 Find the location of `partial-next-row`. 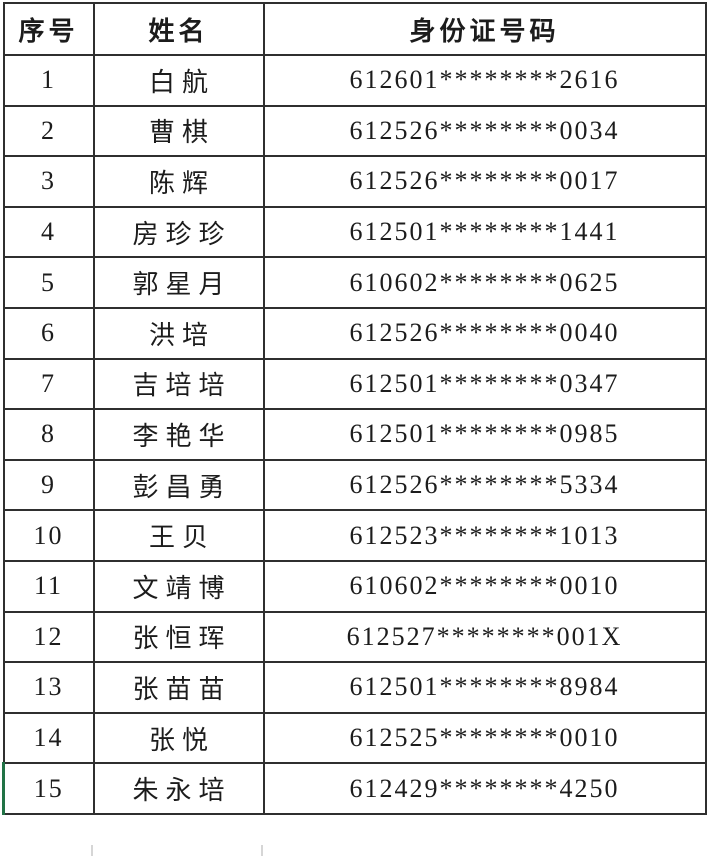

partial-next-row is located at coordinates (353, 850).